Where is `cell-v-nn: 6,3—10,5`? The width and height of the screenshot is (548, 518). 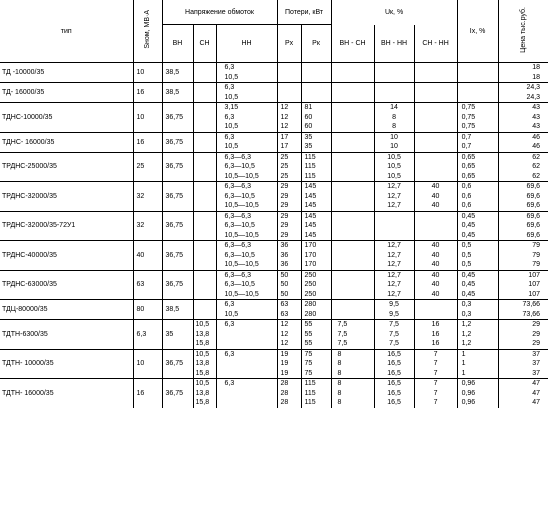 cell-v-nn: 6,3—10,5 is located at coordinates (247, 255).